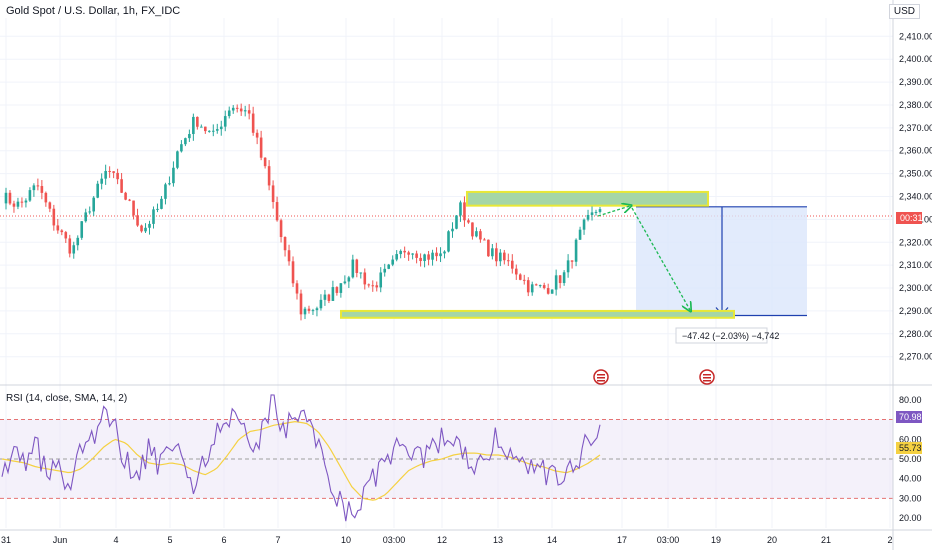 This screenshot has height=555, width=932. I want to click on rsi-tick-label: 40.00, so click(910, 479).